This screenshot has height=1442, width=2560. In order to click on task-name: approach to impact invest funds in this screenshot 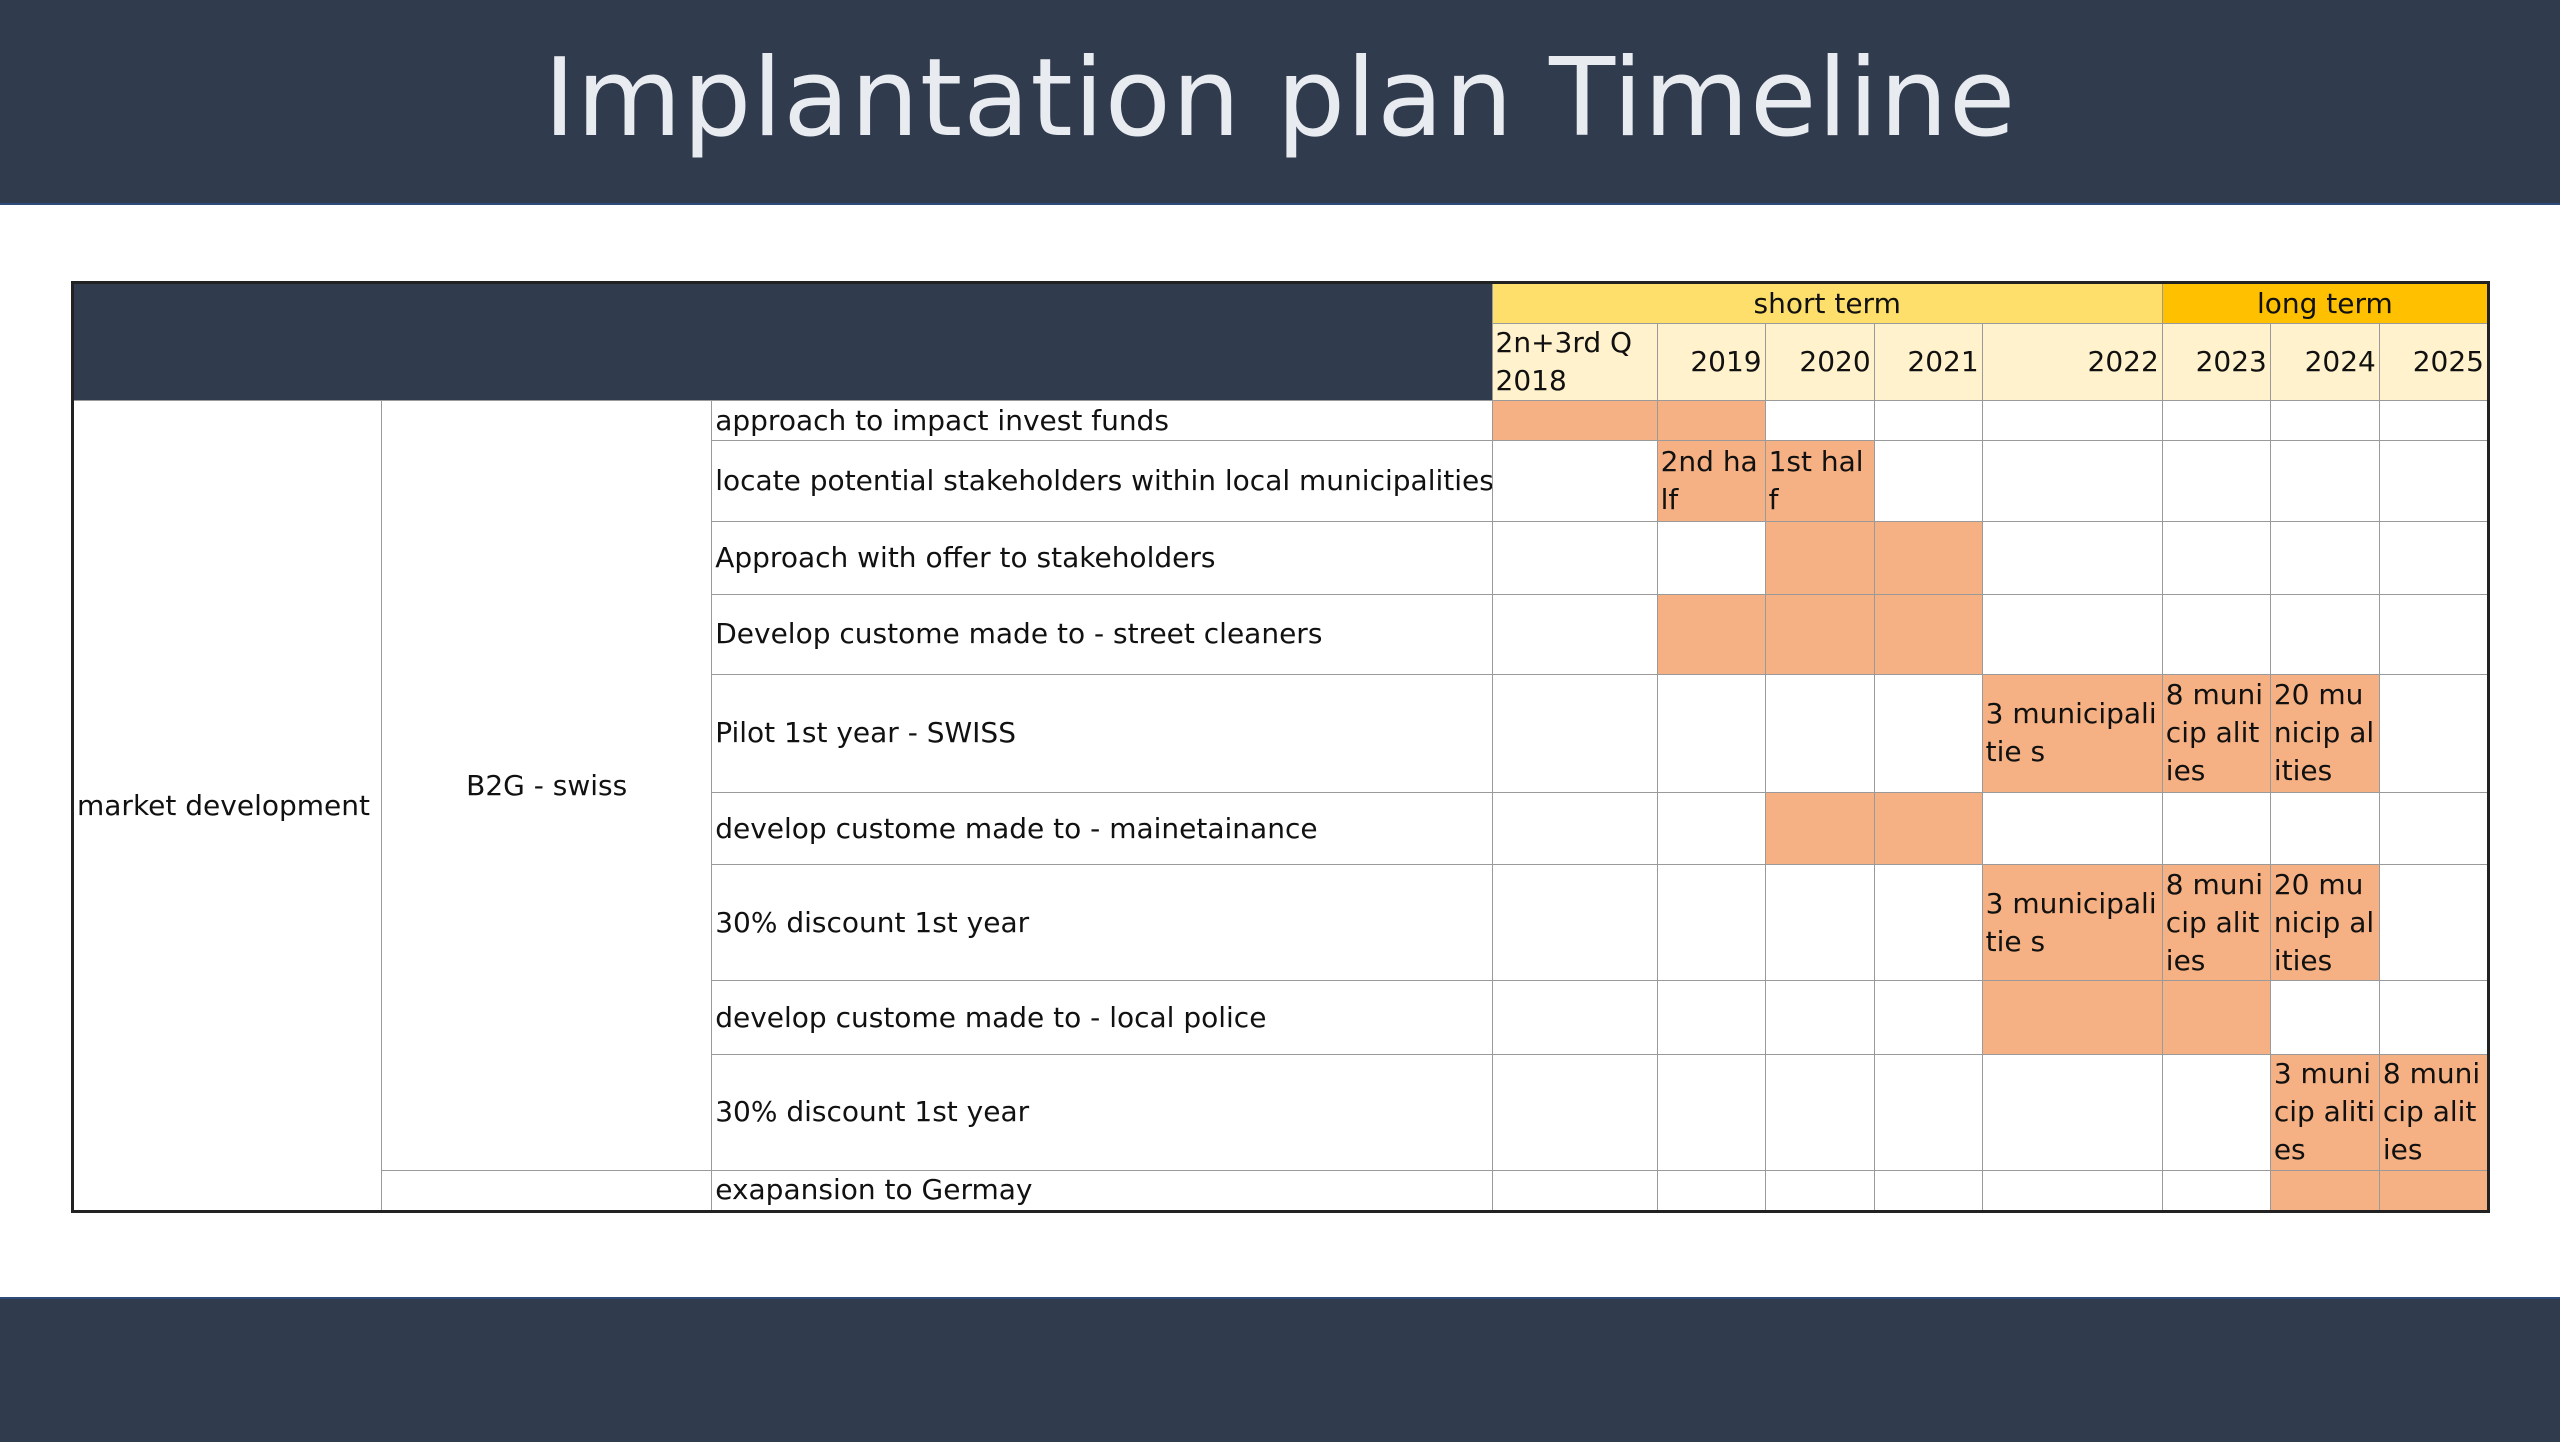, I will do `click(1102, 421)`.